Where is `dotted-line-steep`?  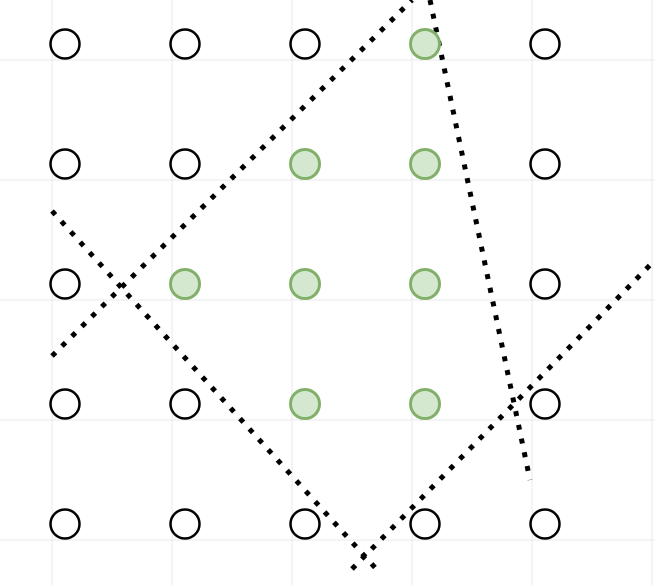 dotted-line-steep is located at coordinates (480, 240).